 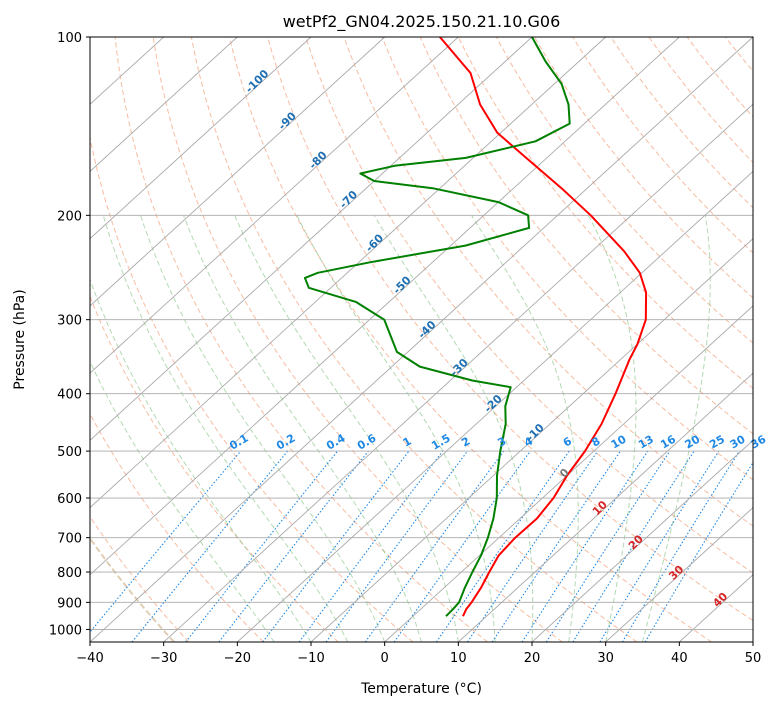 I want to click on mixing-ratio-label: 36, so click(x=758, y=441).